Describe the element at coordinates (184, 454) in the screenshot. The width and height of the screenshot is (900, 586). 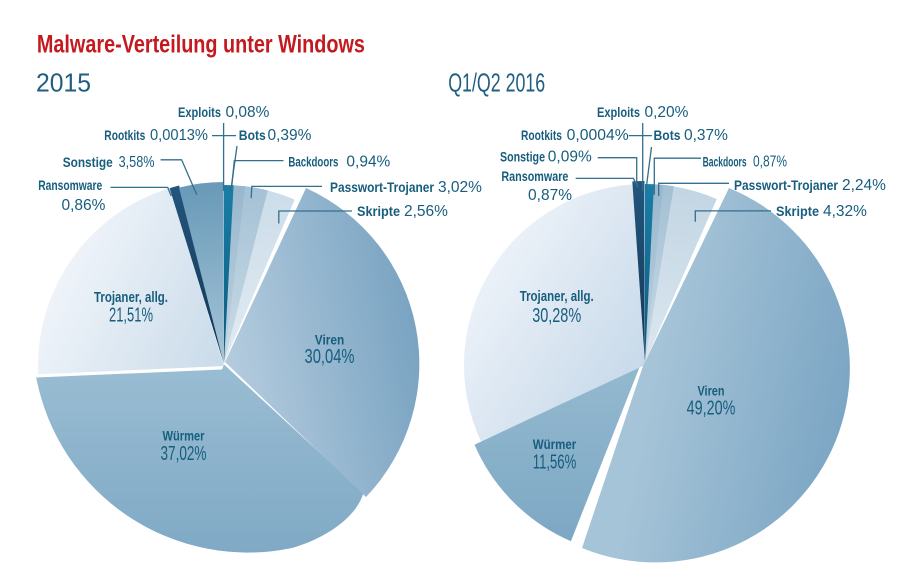
I see `svg-text: 37,02%` at that location.